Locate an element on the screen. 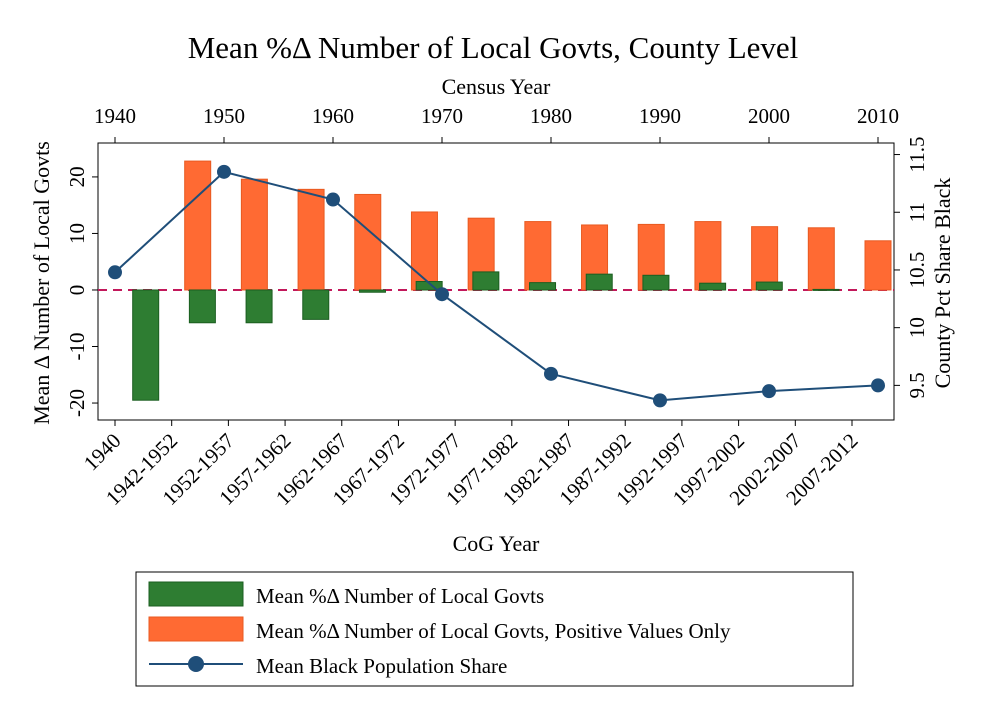 This screenshot has width=992, height=721. y2-axis-label: County Pct Share Black is located at coordinates (942, 283).